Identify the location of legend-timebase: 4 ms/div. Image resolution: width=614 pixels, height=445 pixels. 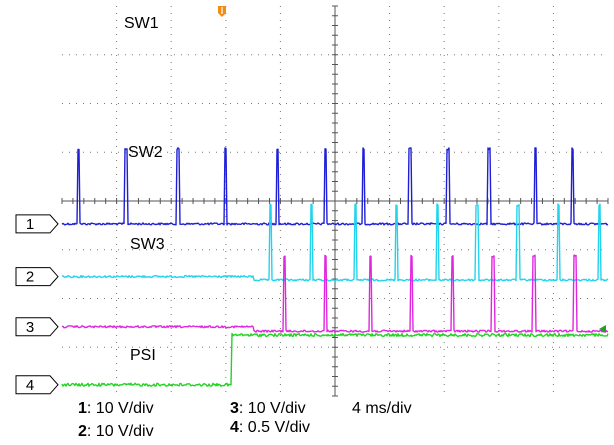
(382, 409).